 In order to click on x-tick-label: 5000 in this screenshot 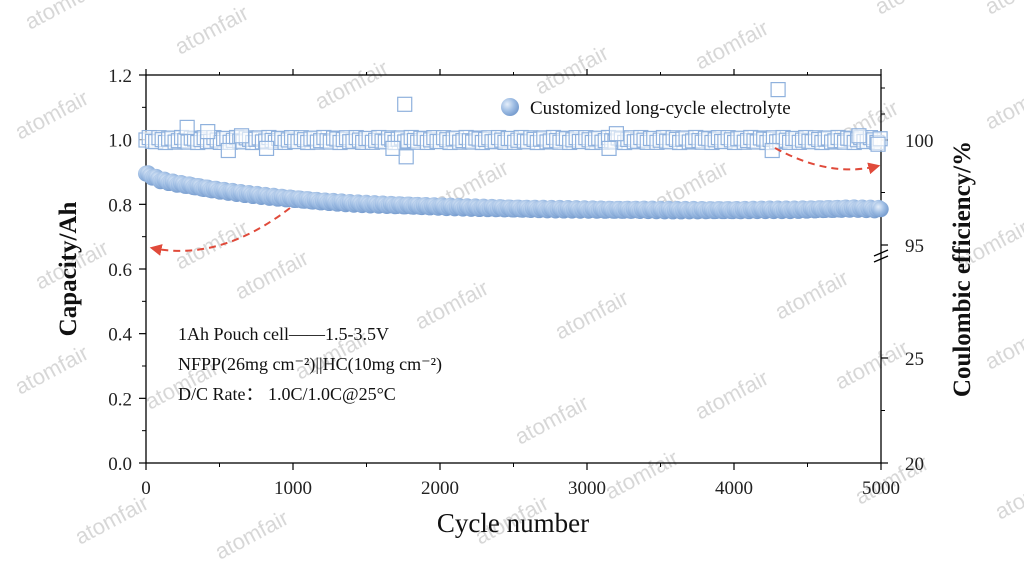, I will do `click(881, 488)`.